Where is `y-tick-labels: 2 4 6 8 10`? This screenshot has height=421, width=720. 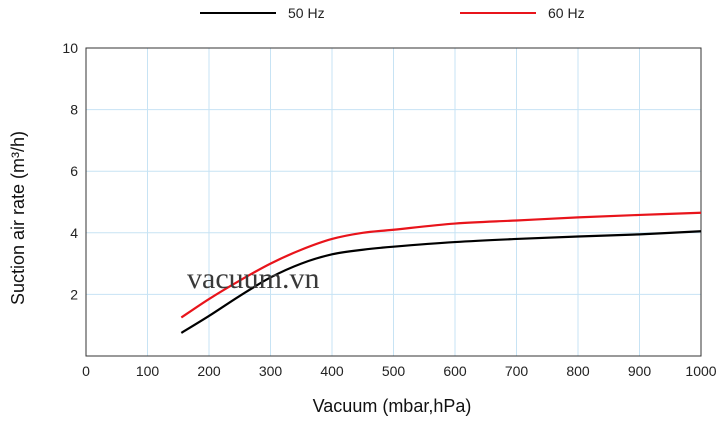
y-tick-labels: 2 4 6 8 10 is located at coordinates (70, 171).